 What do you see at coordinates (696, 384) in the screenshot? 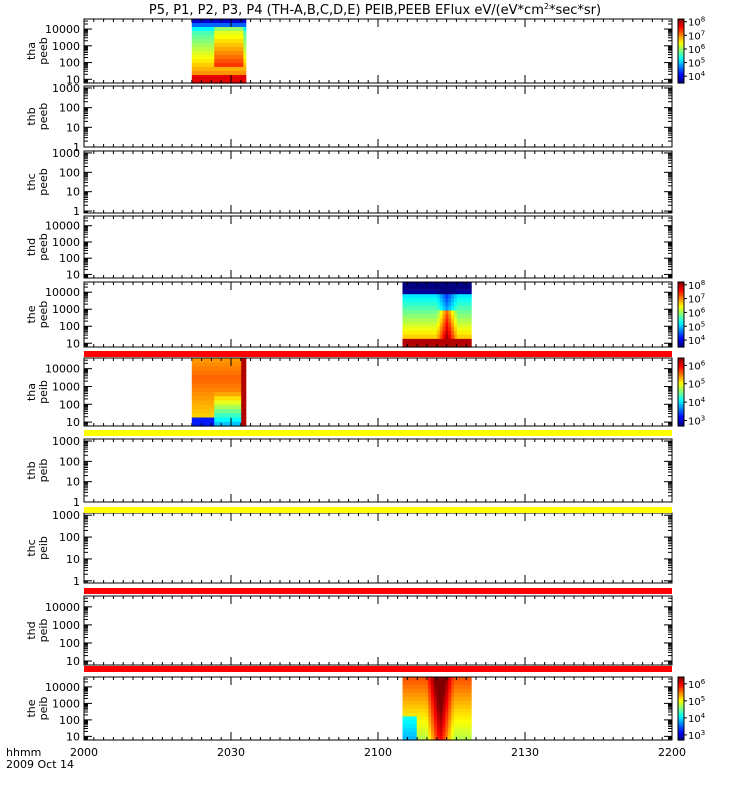
I see `colorbar-tick-label: 105` at bounding box center [696, 384].